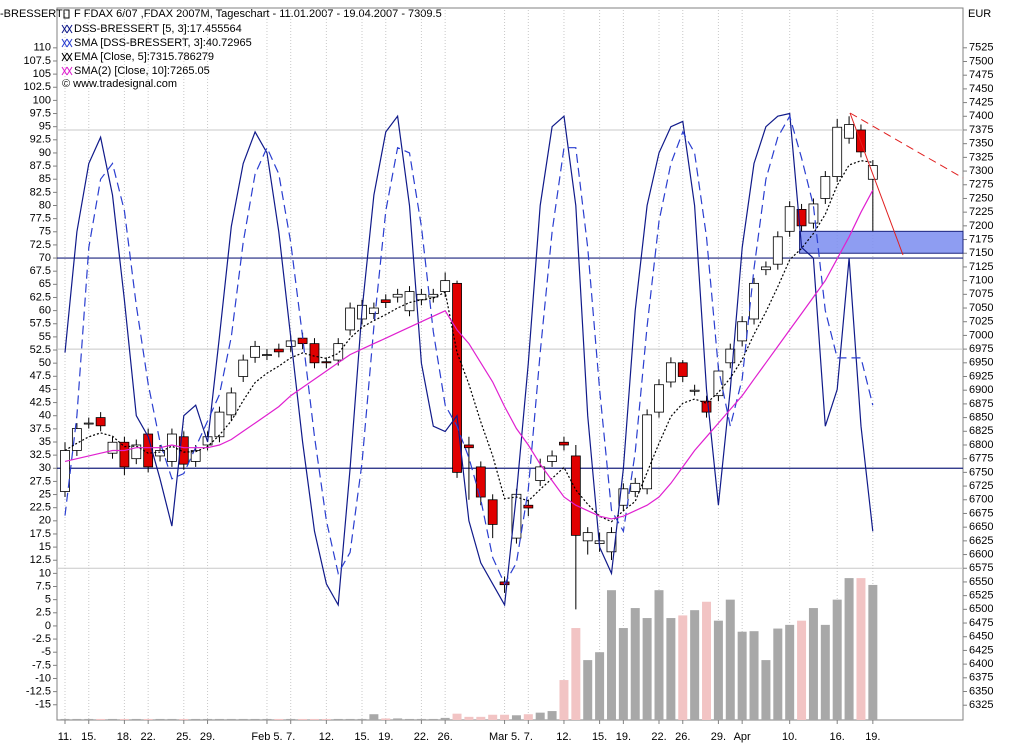 Image resolution: width=1022 pixels, height=754 pixels. I want to click on y-tick-label: 82.5, so click(40, 192).